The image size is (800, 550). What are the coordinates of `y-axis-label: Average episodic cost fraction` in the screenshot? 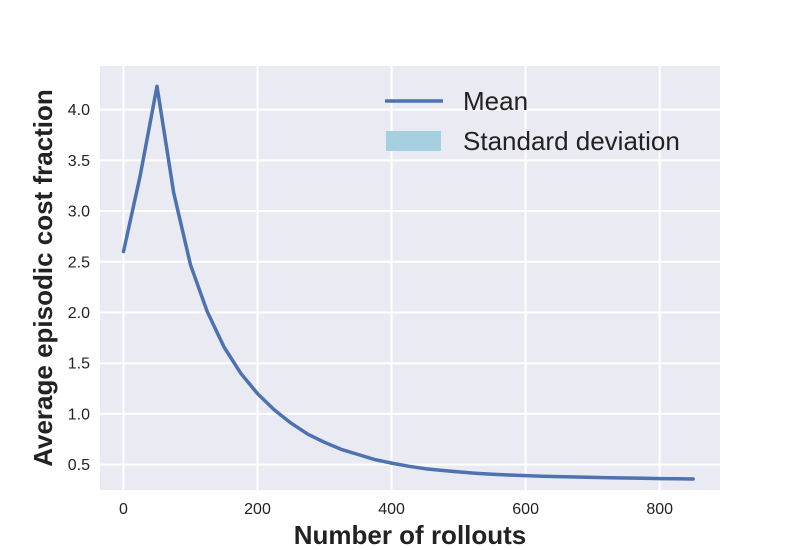 It's located at (43, 278).